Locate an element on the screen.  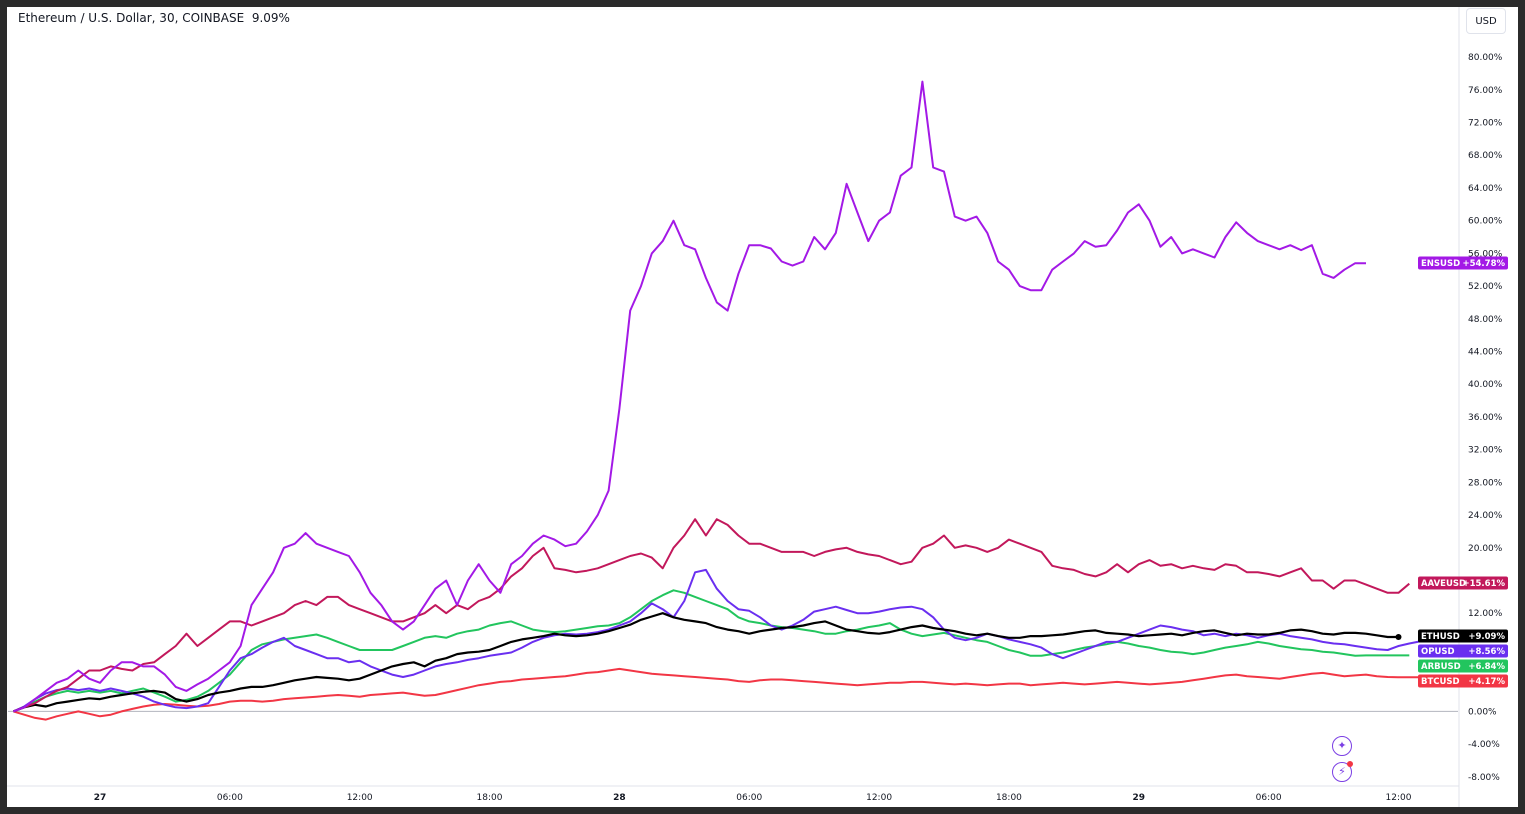
notification-dot is located at coordinates (1350, 764).